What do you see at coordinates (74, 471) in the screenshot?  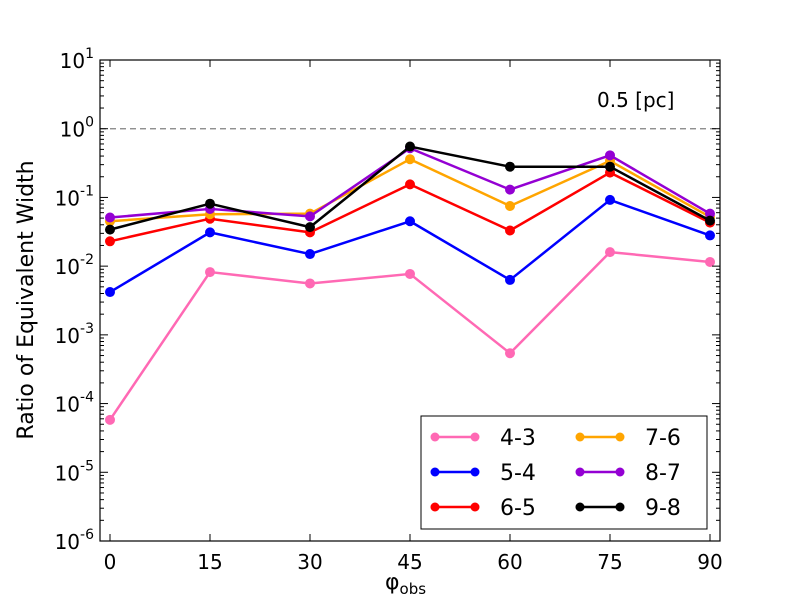 I see `y-tick-label: 10⁻⁵` at bounding box center [74, 471].